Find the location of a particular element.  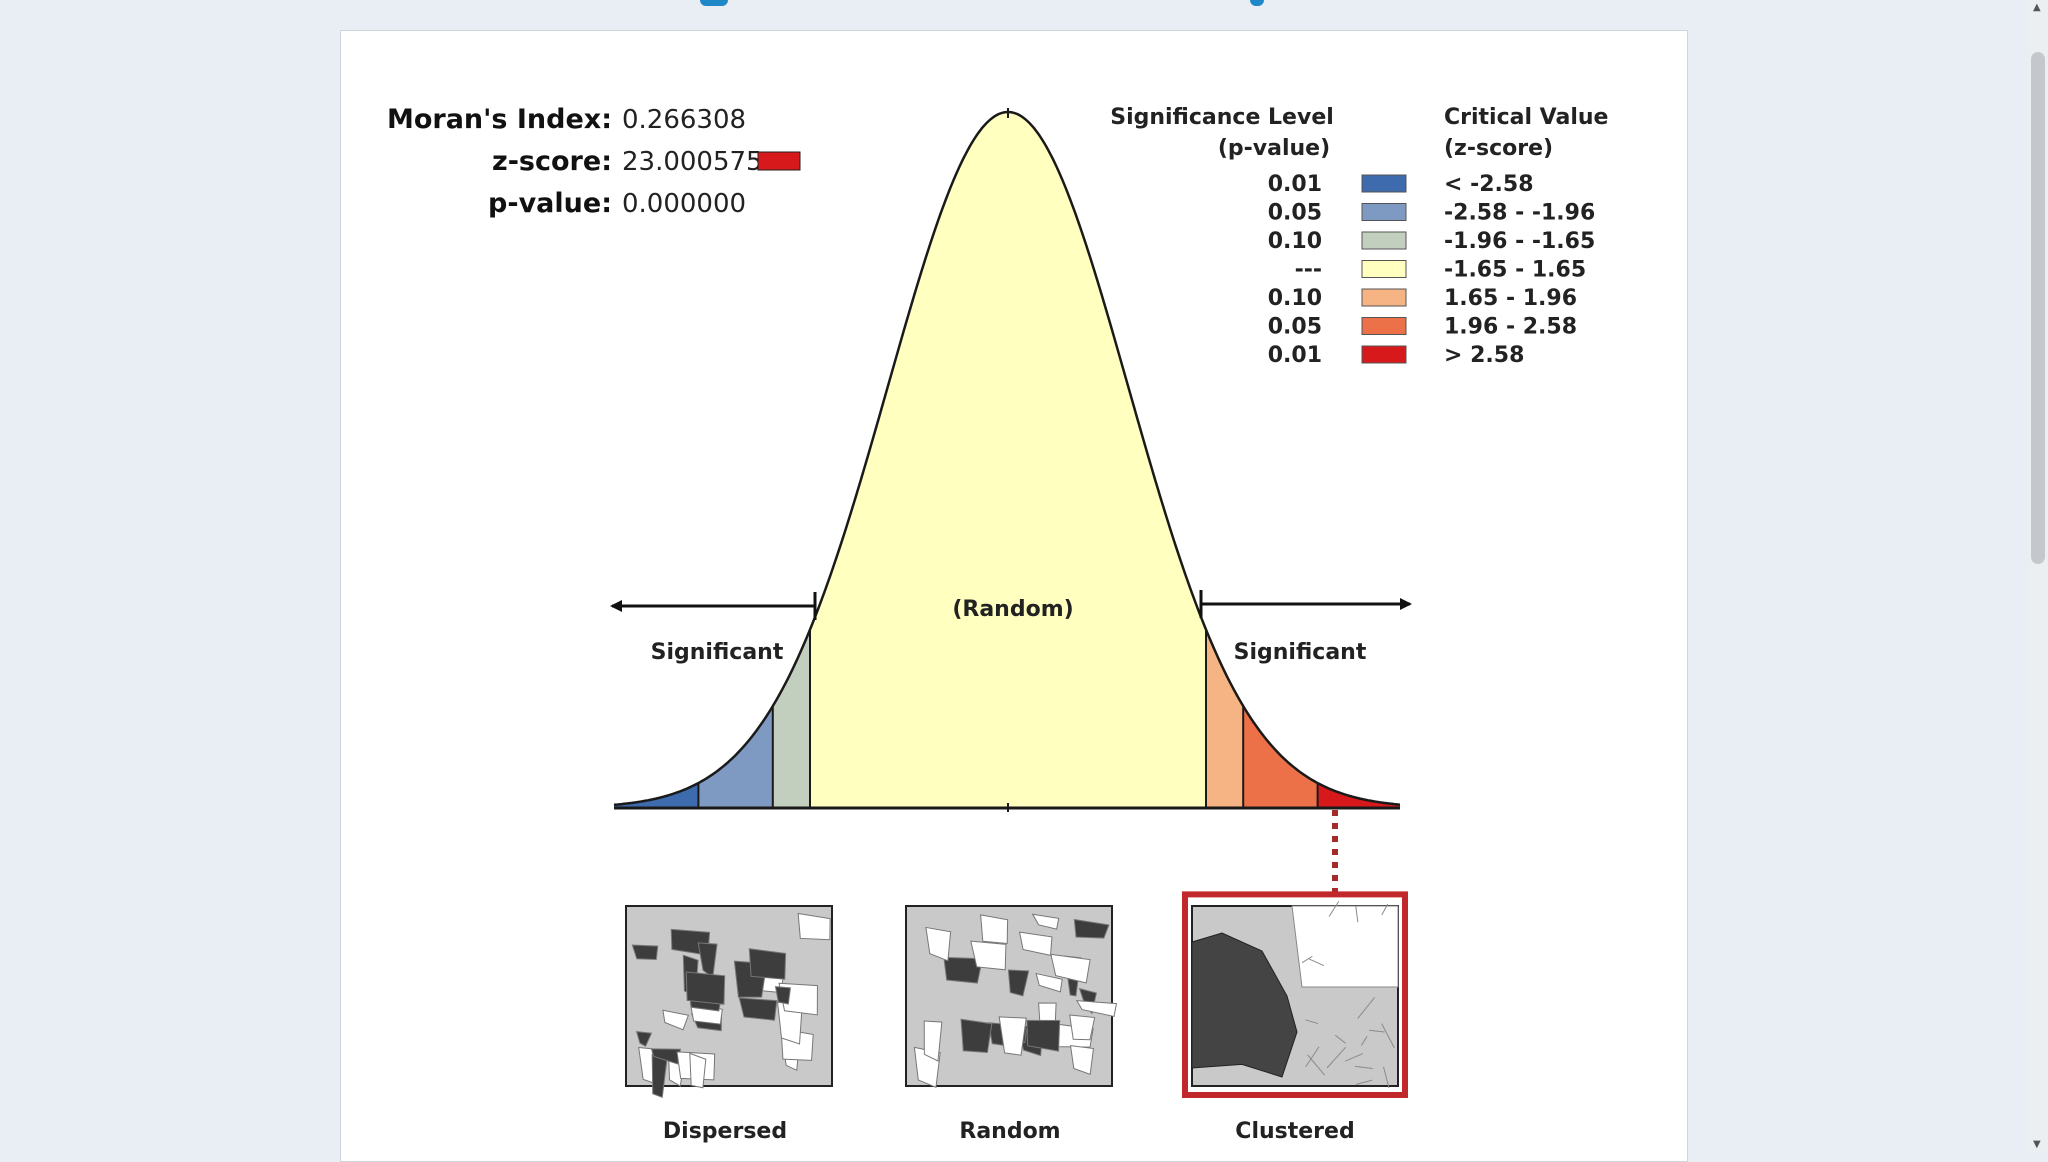

legend-row: 0.10 1.65 - 1.96 is located at coordinates (1422, 298).